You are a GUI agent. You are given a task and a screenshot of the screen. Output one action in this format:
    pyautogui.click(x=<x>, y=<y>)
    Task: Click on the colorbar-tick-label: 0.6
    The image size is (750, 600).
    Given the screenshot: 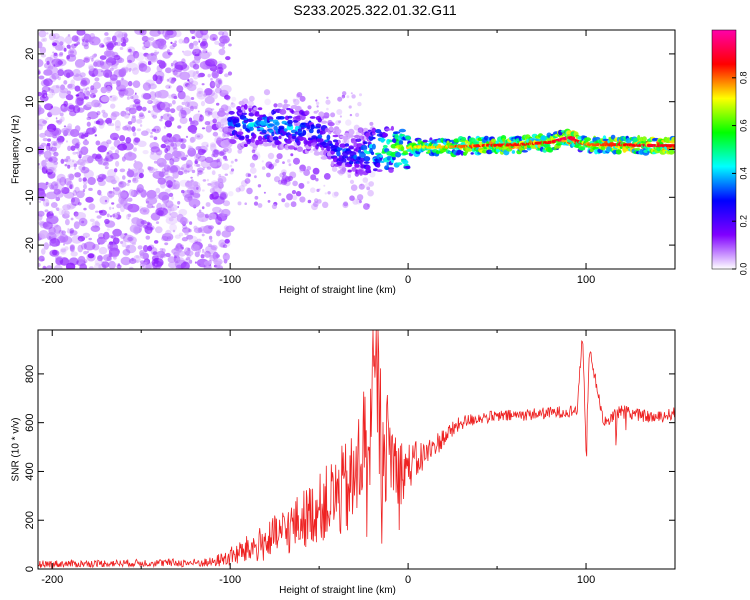 What is the action you would take?
    pyautogui.click(x=743, y=125)
    